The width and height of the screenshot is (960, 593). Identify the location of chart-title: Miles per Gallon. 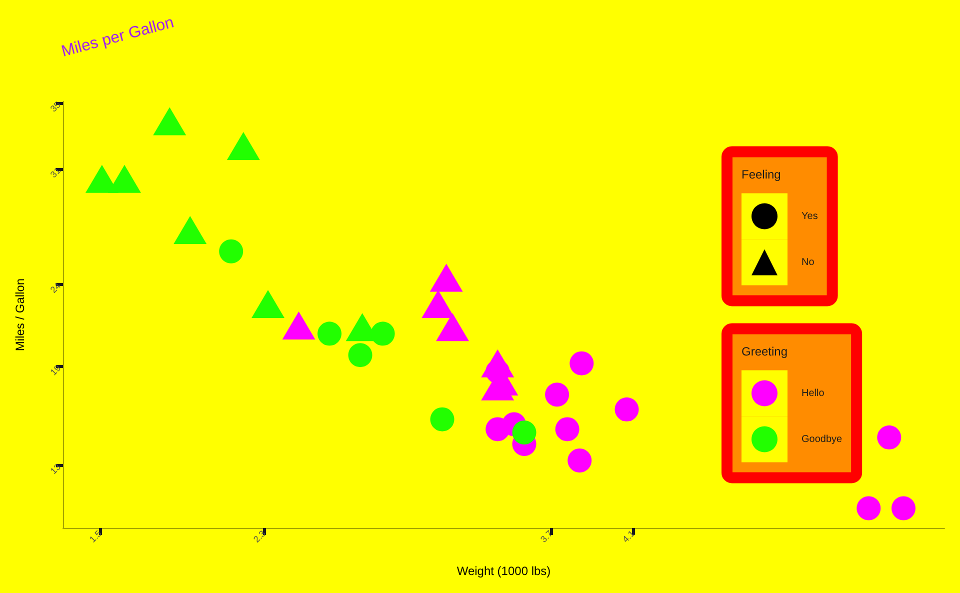
(118, 37).